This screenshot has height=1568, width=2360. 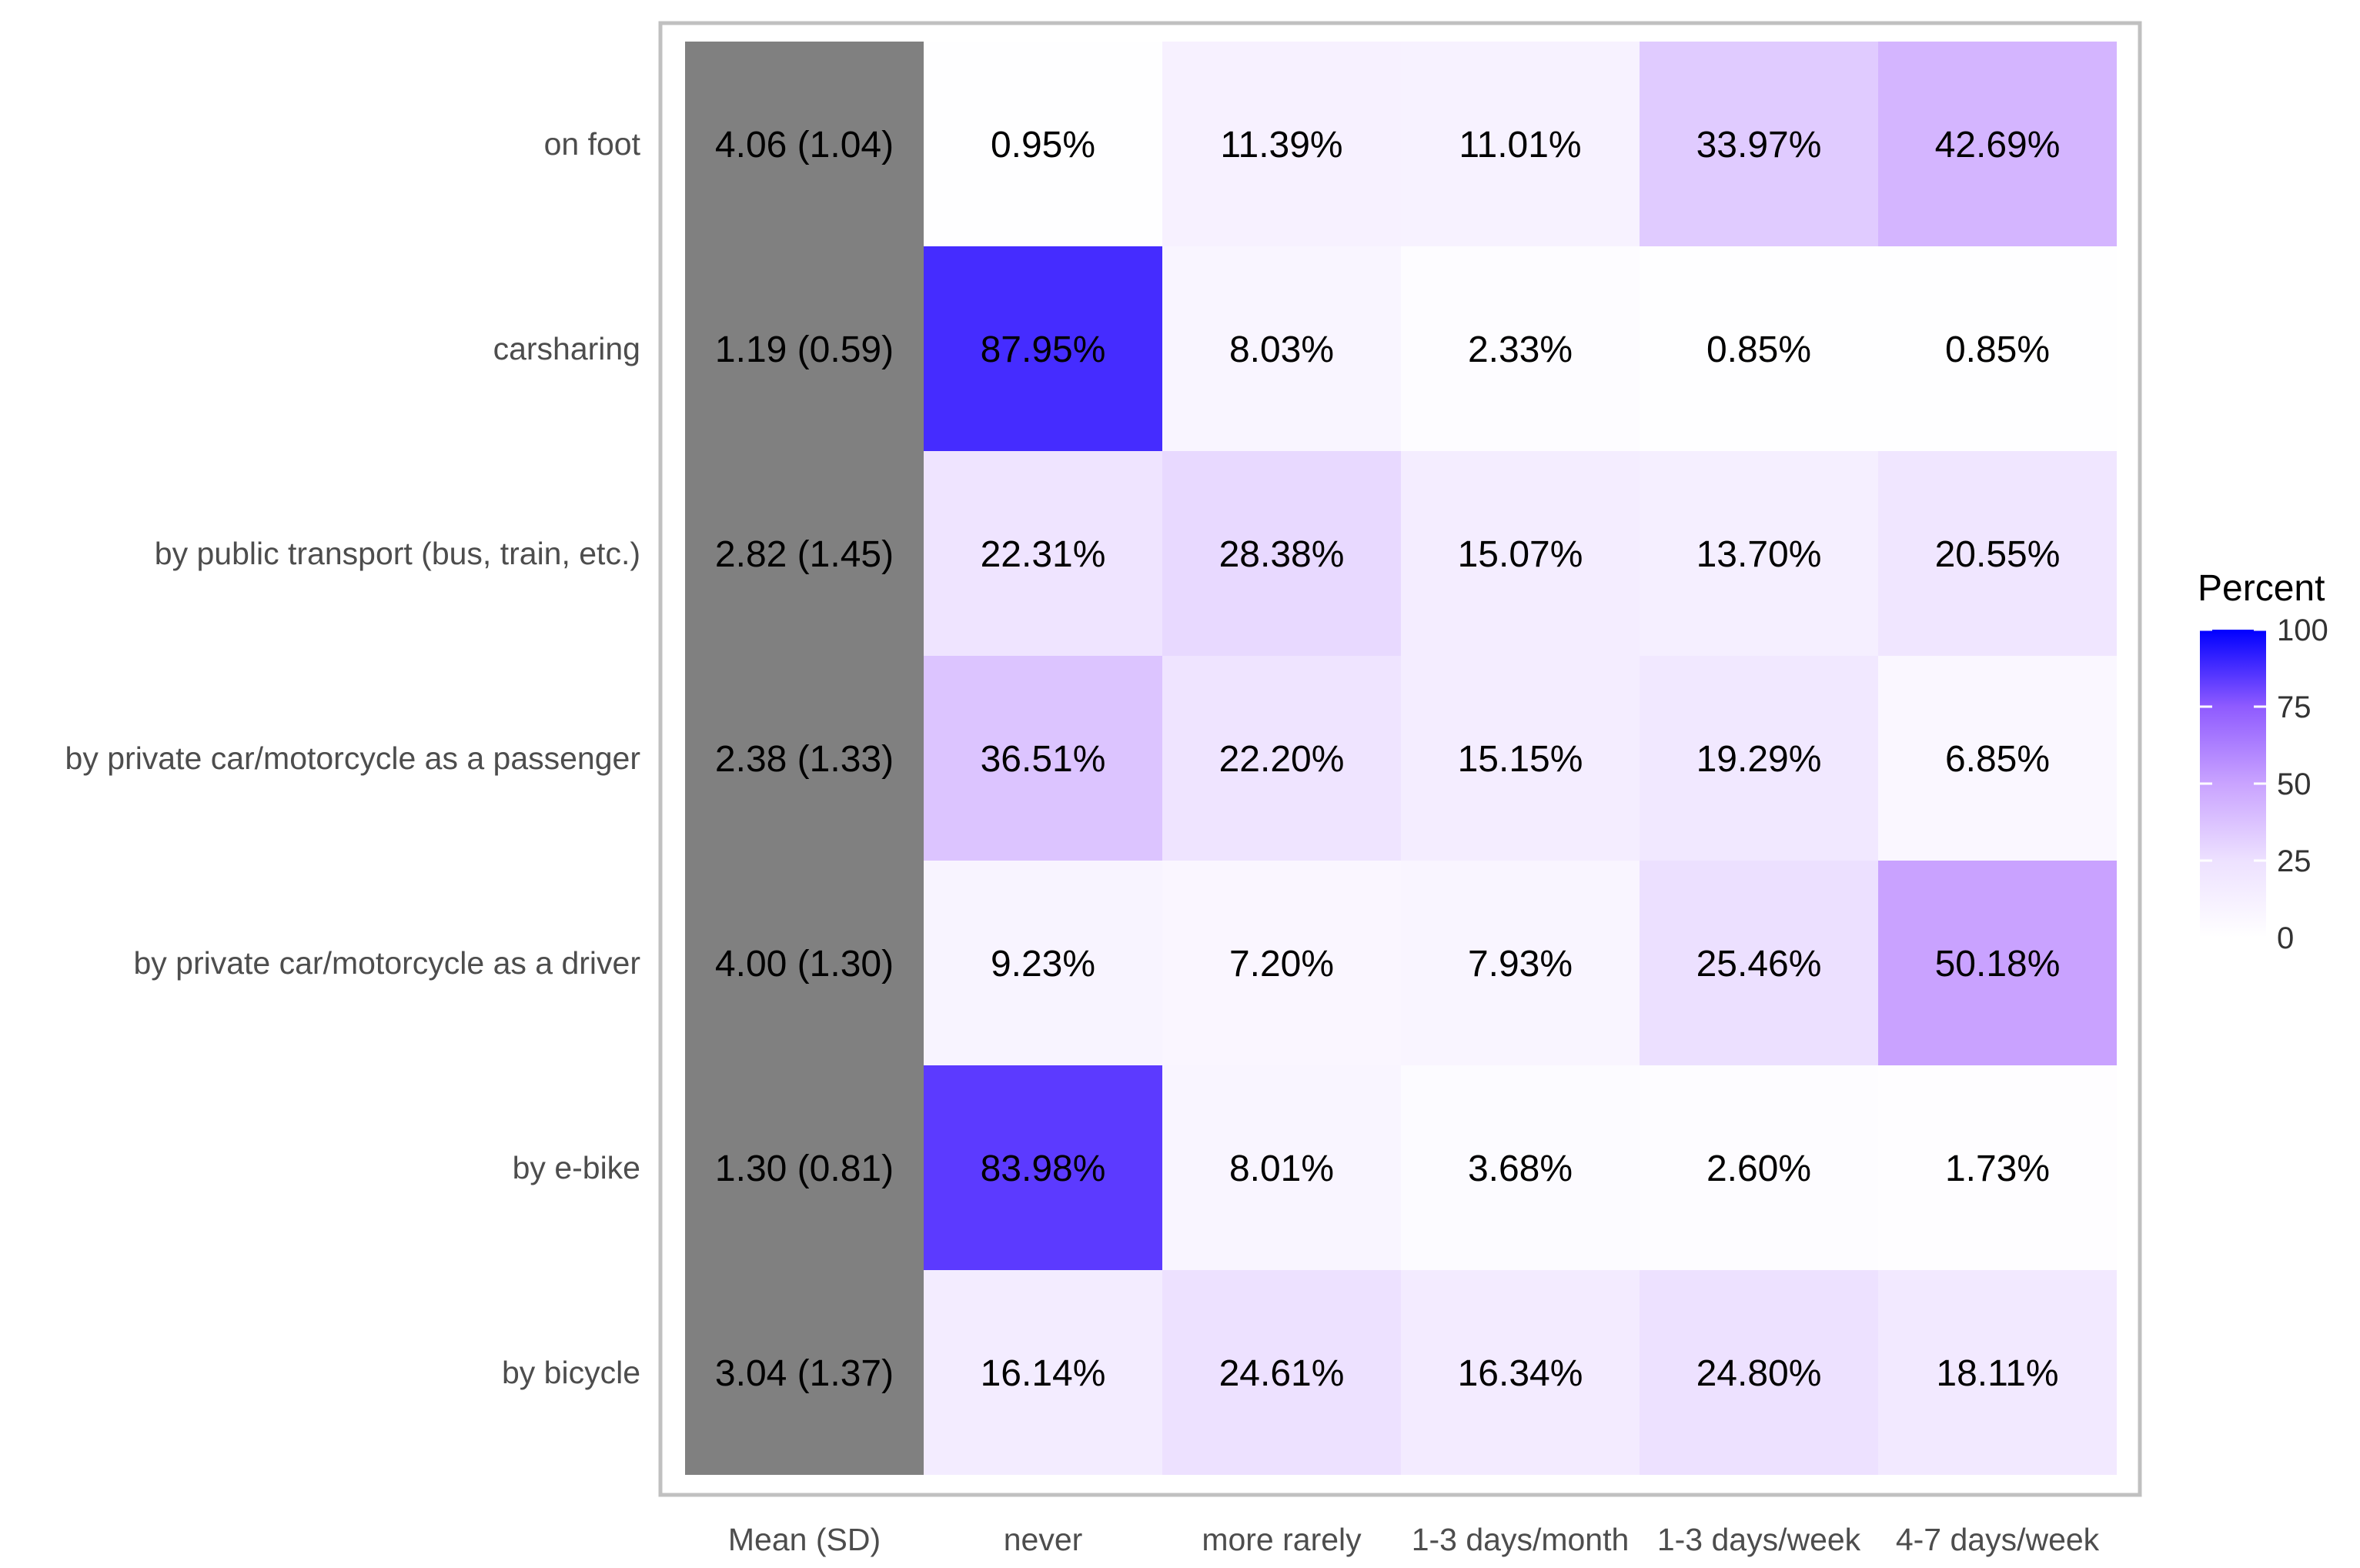 What do you see at coordinates (566, 348) in the screenshot?
I see `row-label-row-2: carsharing` at bounding box center [566, 348].